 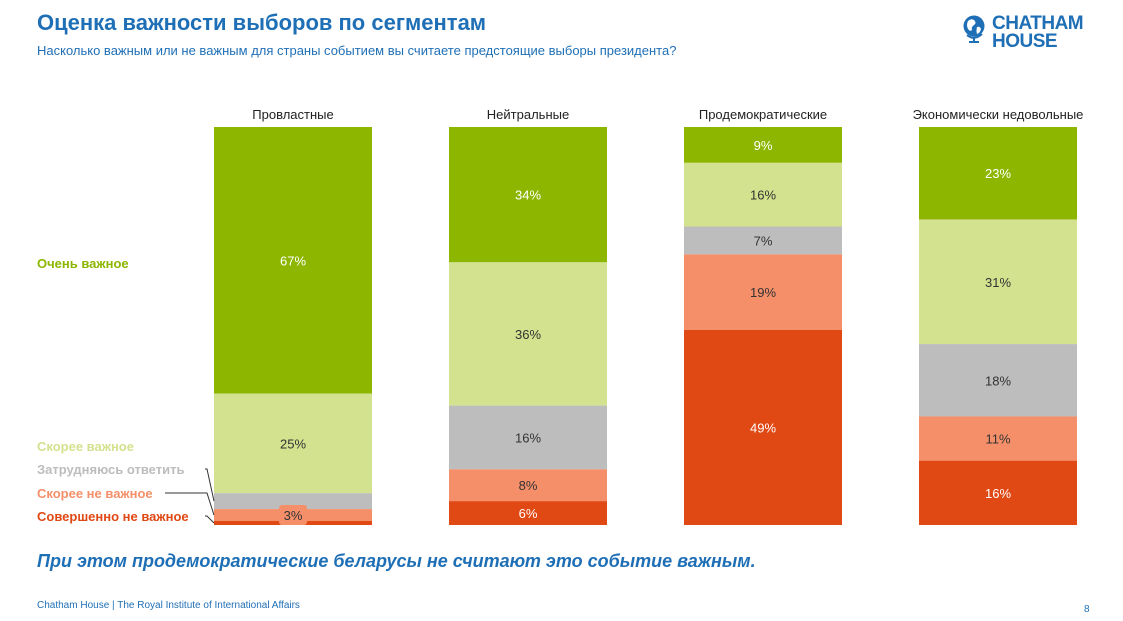 I want to click on globe-icon, so click(x=974, y=29).